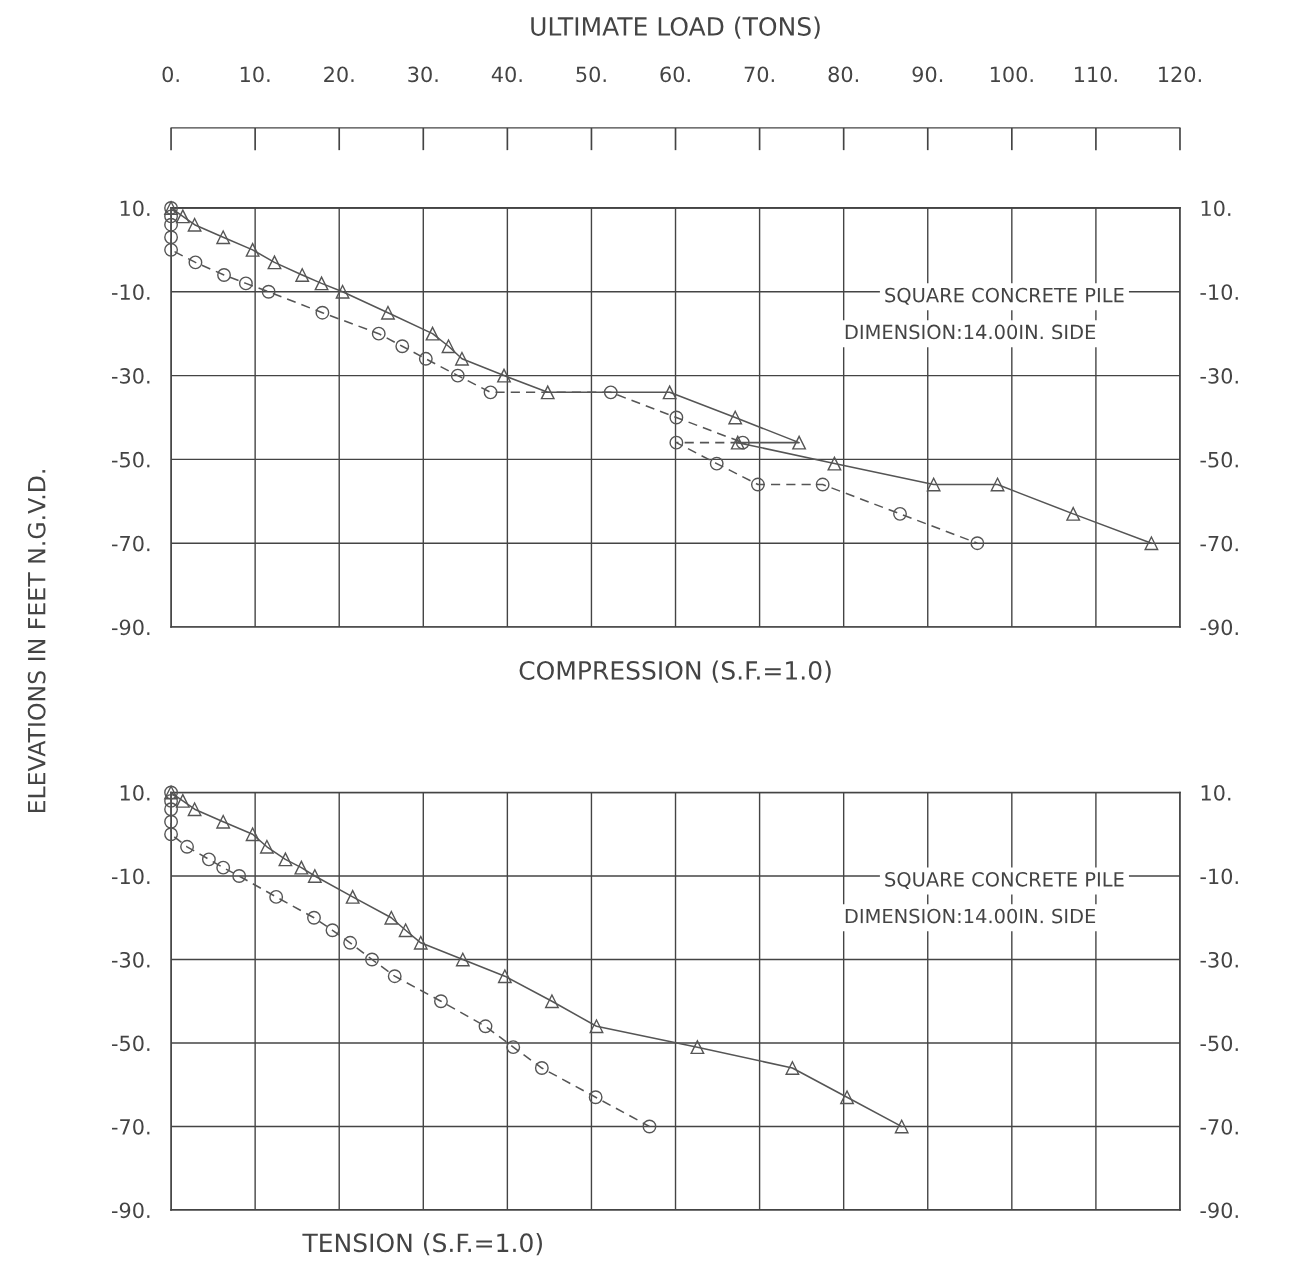 The height and width of the screenshot is (1282, 1292). I want to click on y2-tick-label: 10., so click(1216, 208).